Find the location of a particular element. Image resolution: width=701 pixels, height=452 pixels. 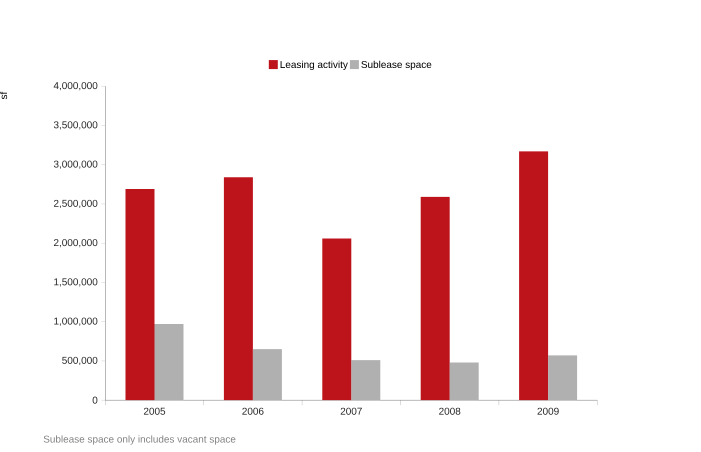

x-tick-label: 2008 is located at coordinates (449, 411).